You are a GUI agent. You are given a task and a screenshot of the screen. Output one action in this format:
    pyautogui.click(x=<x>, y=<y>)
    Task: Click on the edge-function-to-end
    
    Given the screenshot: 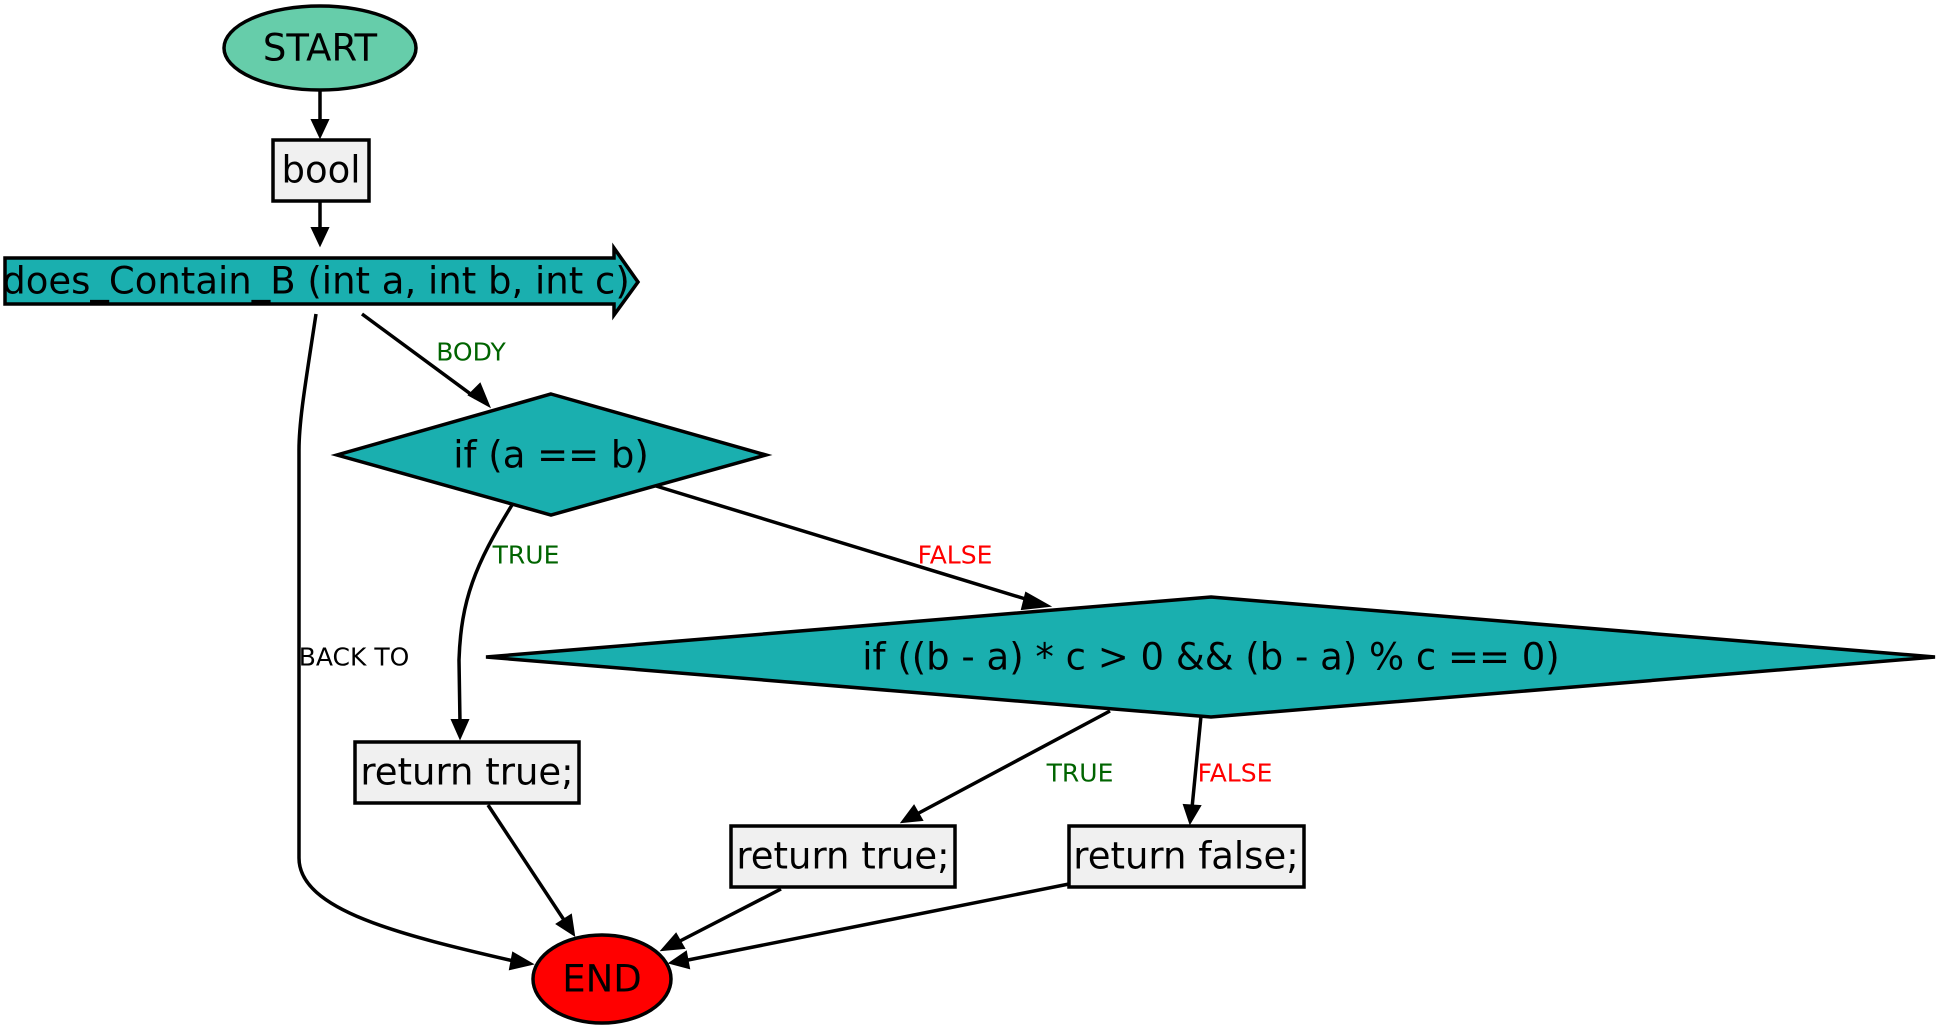 What is the action you would take?
    pyautogui.click(x=416, y=642)
    